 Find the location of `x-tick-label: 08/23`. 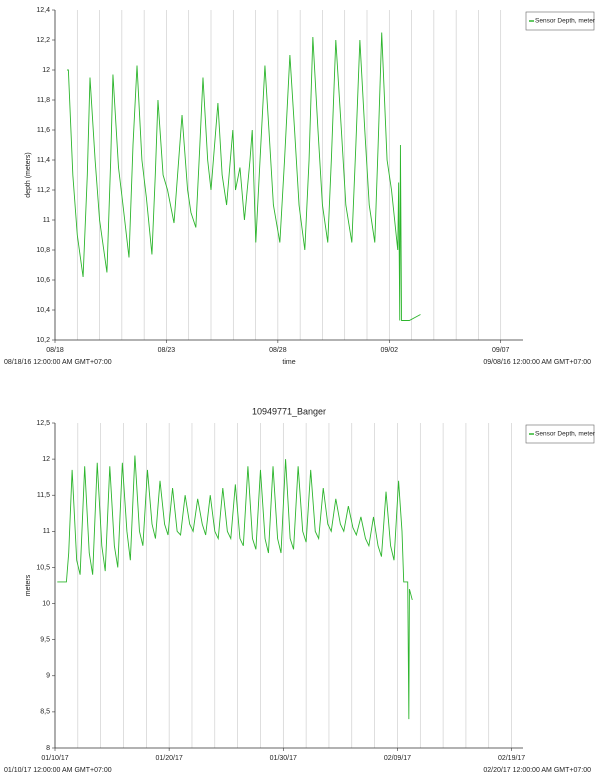

x-tick-label: 08/23 is located at coordinates (167, 350).